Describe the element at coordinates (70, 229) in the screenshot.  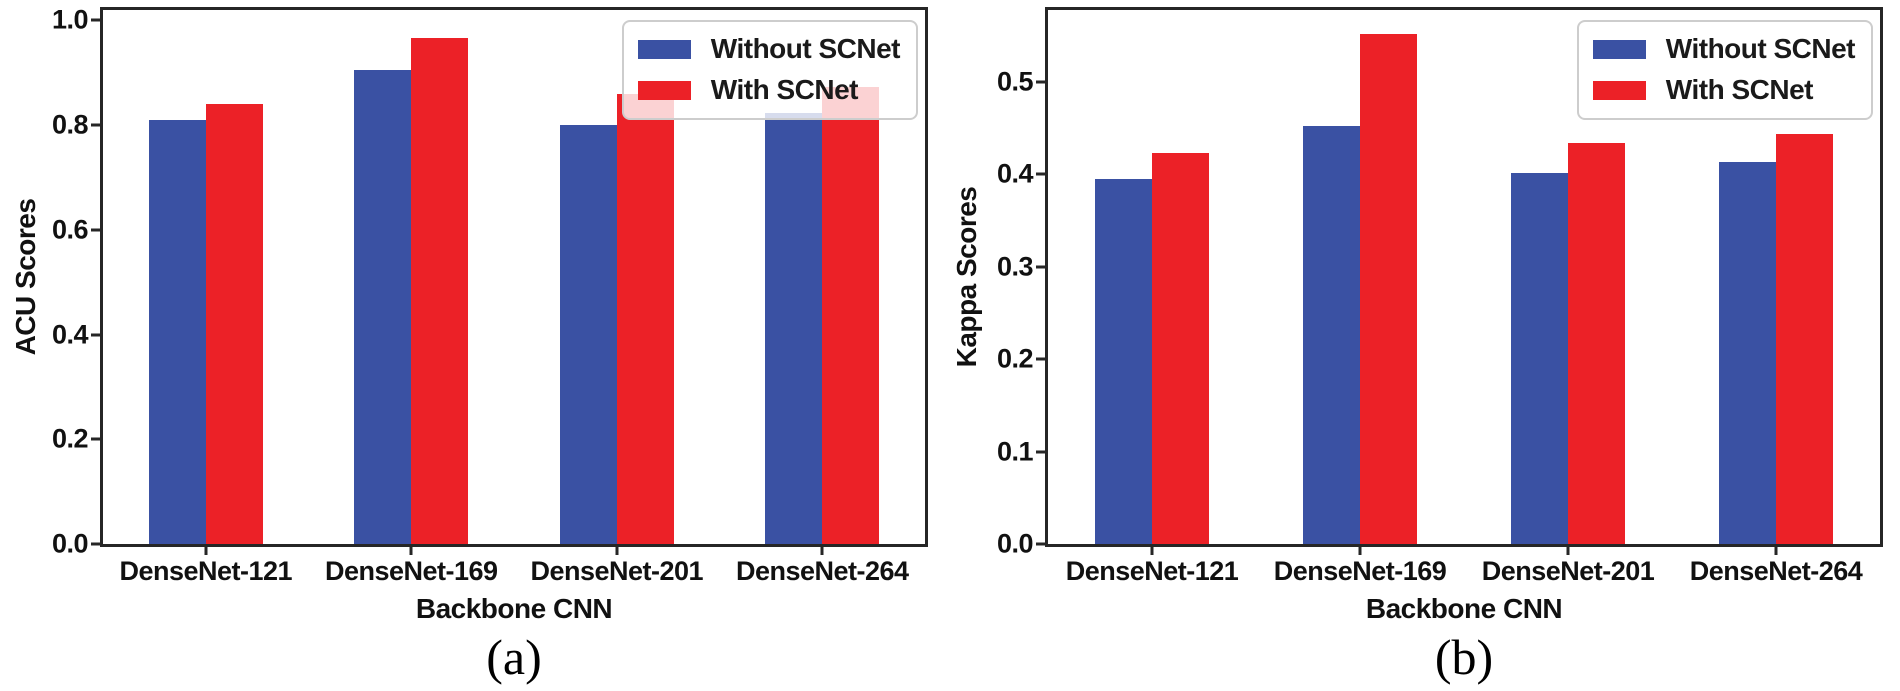
I see `y-tick-label: 0.6` at that location.